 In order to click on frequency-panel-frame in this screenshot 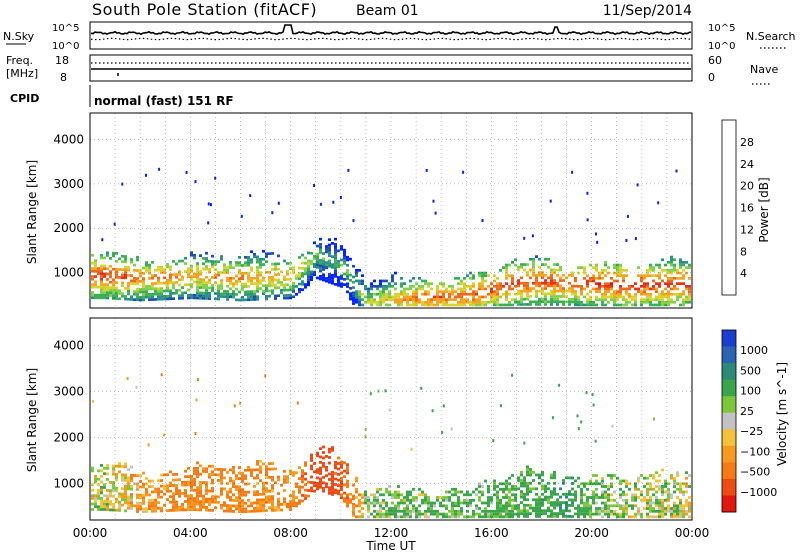, I will do `click(391, 68)`.